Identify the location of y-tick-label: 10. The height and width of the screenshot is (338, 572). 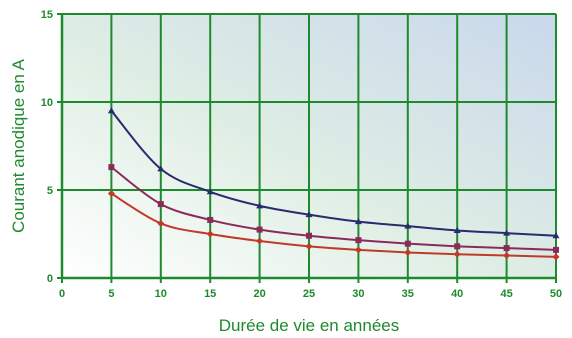
(47, 103).